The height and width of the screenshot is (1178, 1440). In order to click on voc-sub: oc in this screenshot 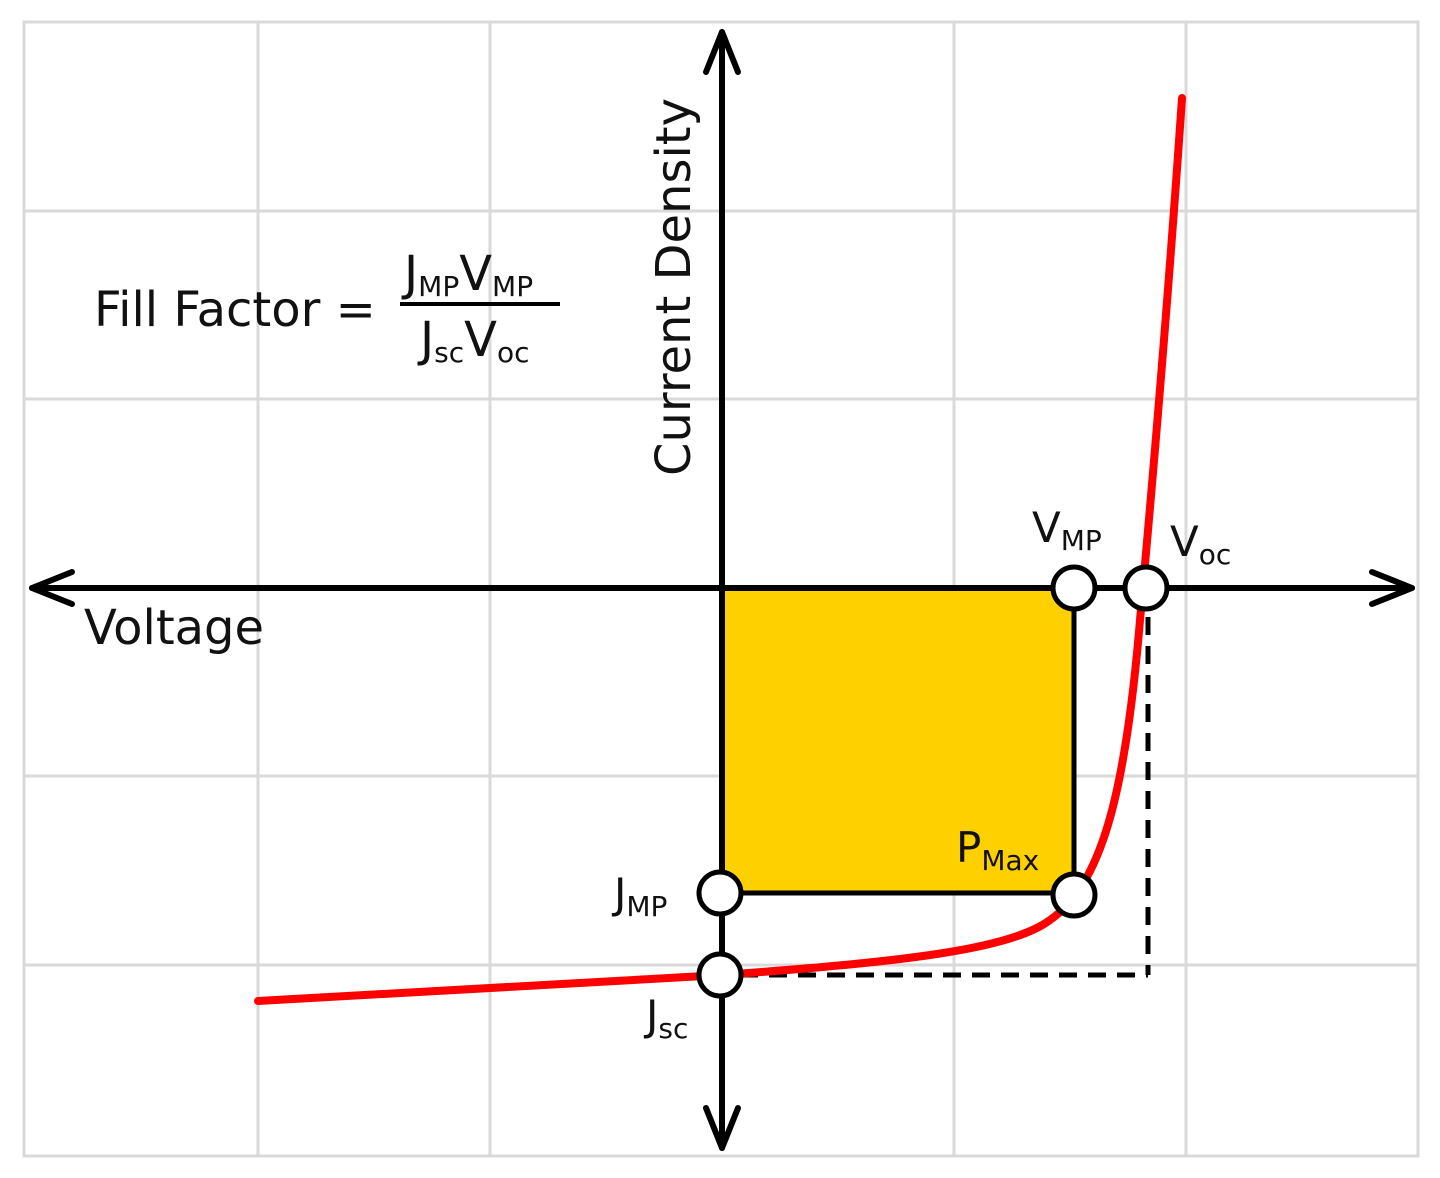, I will do `click(1215, 554)`.